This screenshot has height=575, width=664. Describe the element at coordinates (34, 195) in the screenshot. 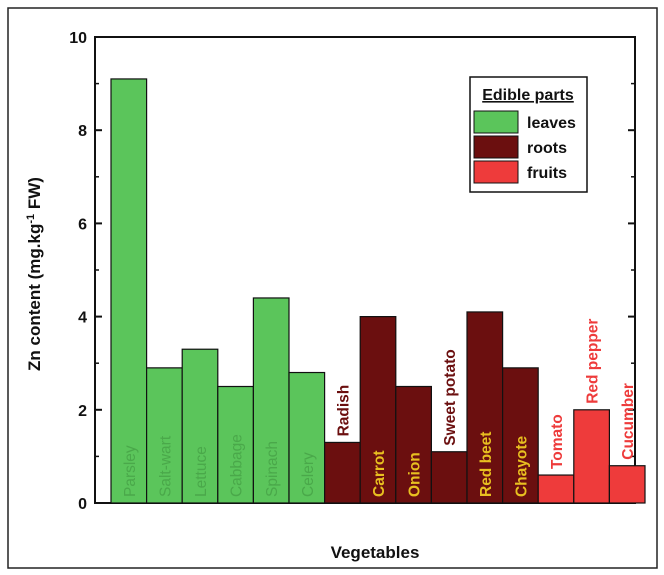

I see `y-label-suffix: FW)` at that location.